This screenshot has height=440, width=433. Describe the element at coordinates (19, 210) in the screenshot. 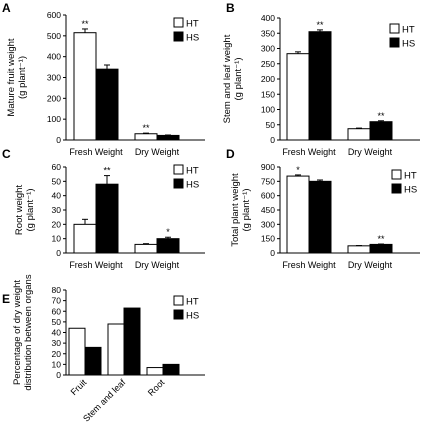

I see `y-axis-label: Root weight` at that location.